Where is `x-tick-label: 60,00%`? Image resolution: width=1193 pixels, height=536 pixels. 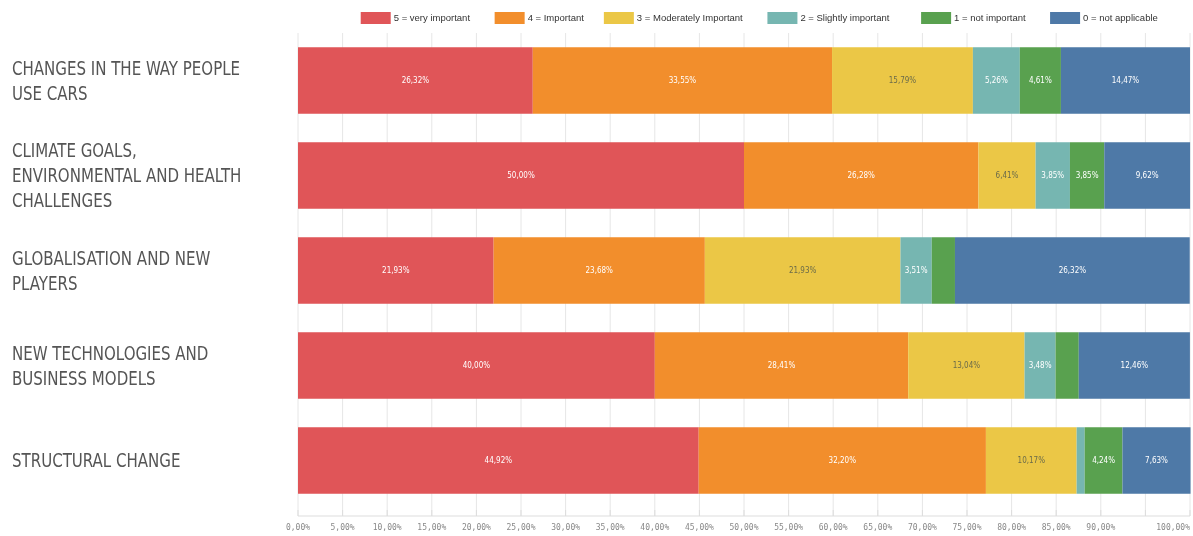
x-tick-label: 60,00% is located at coordinates (833, 527).